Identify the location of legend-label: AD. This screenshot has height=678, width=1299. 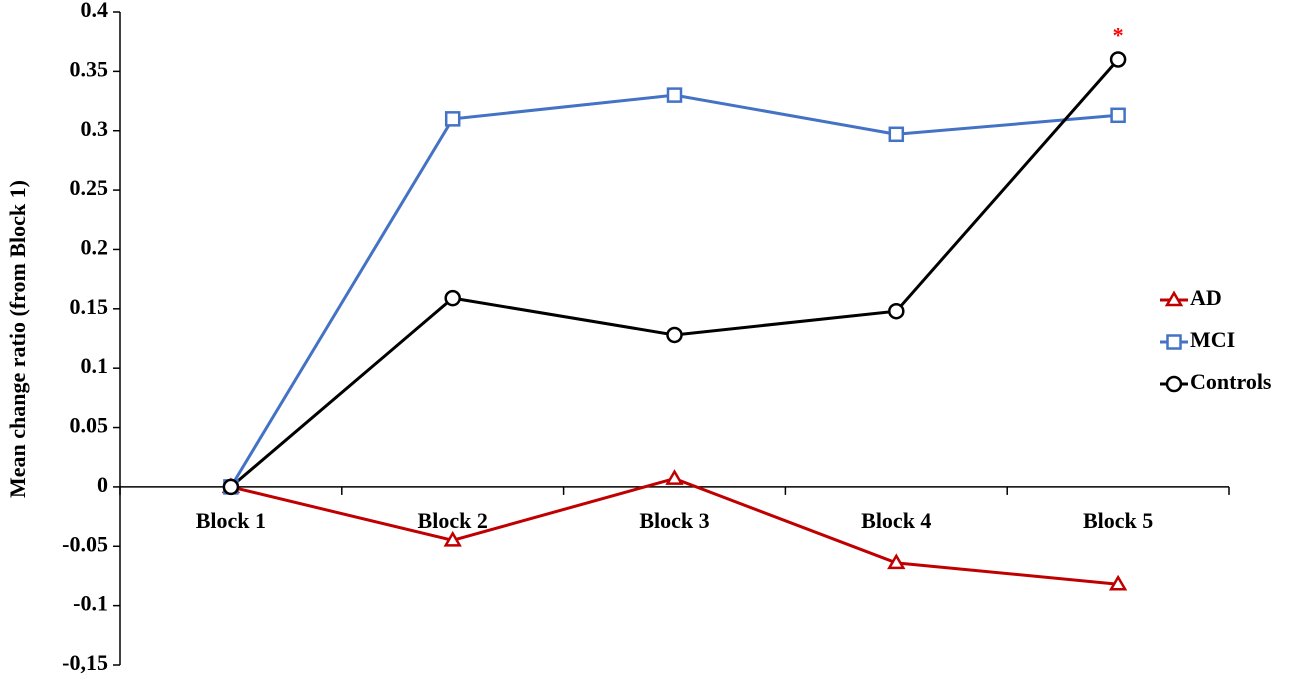
(1206, 297).